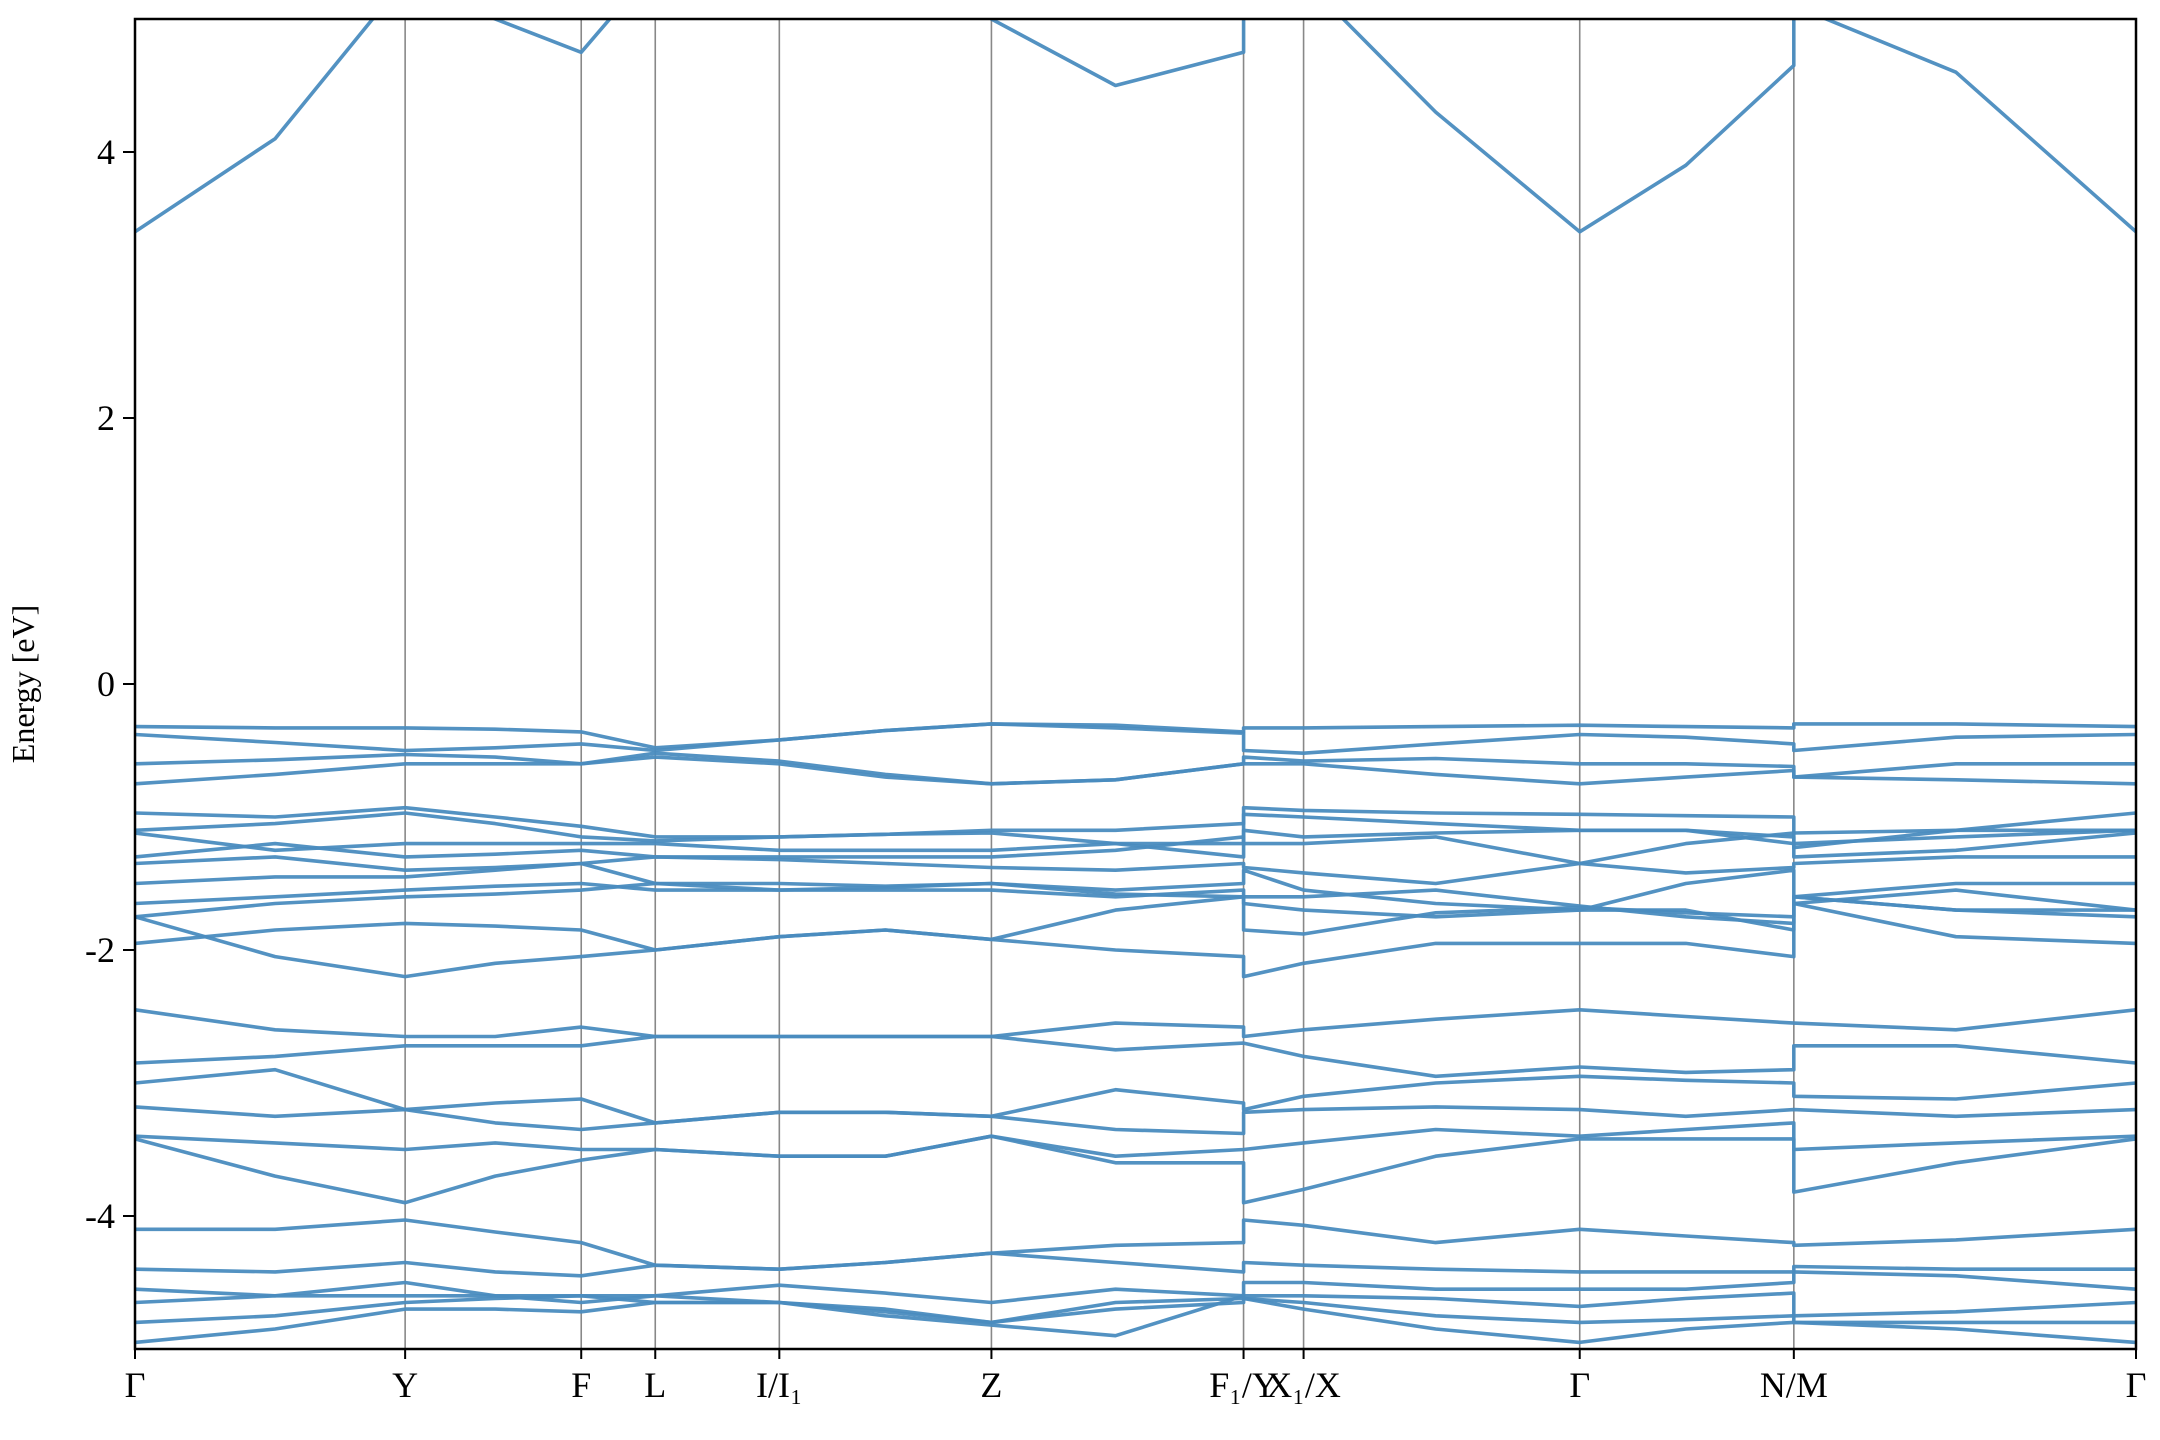 This screenshot has height=1440, width=2160. I want to click on x-tick-label: F₁/Y, so click(1243, 1385).